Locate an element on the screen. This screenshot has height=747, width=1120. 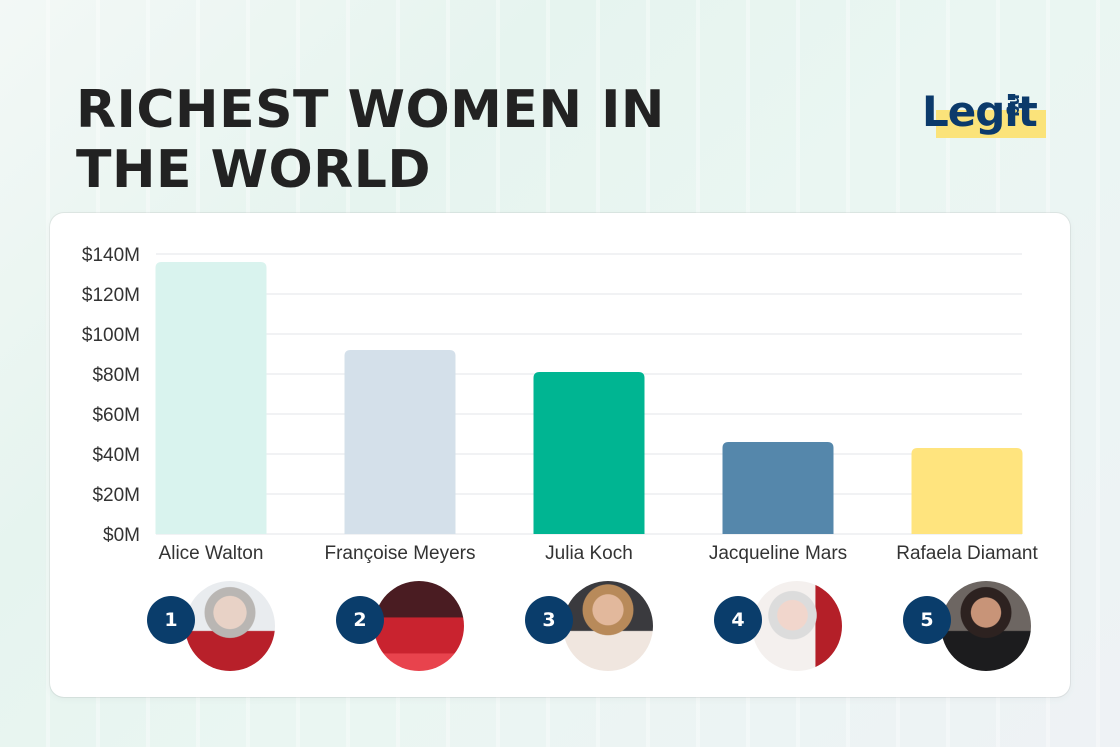
x-tick-label: Françoise Meyers is located at coordinates (400, 553).